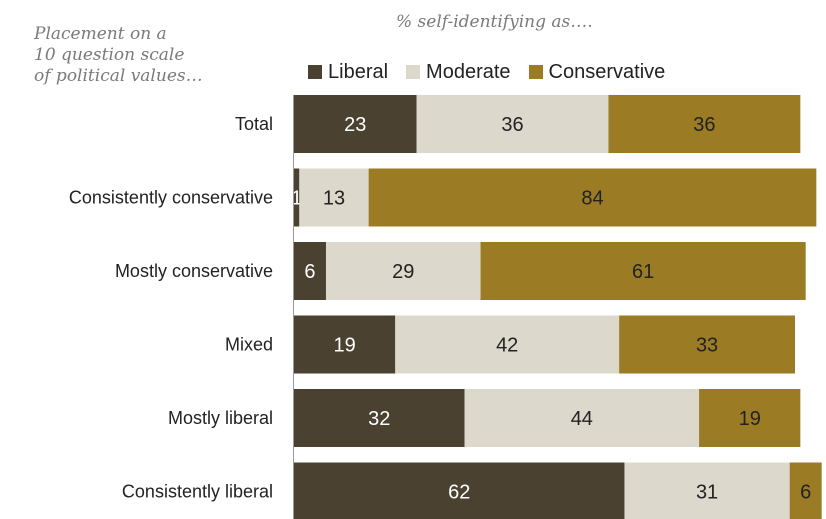 The image size is (826, 519). I want to click on legend-item-moderate: Moderate, so click(458, 72).